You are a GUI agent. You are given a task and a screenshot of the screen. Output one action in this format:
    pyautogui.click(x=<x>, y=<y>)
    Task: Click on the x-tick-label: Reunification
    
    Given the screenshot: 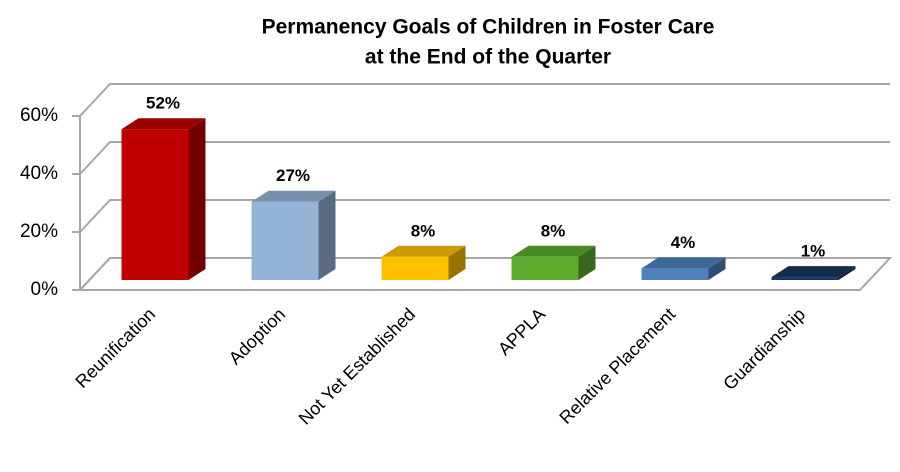 What is the action you would take?
    pyautogui.click(x=115, y=348)
    